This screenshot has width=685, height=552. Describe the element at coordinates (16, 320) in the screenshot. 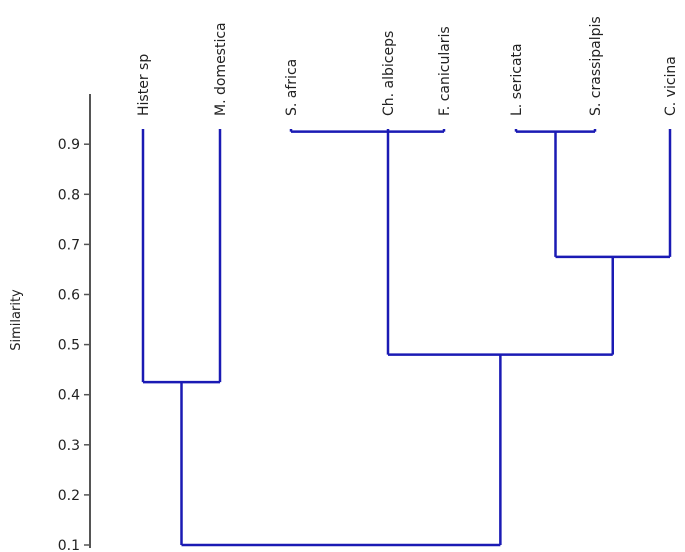

I see `y-axis-label: Similarity` at that location.